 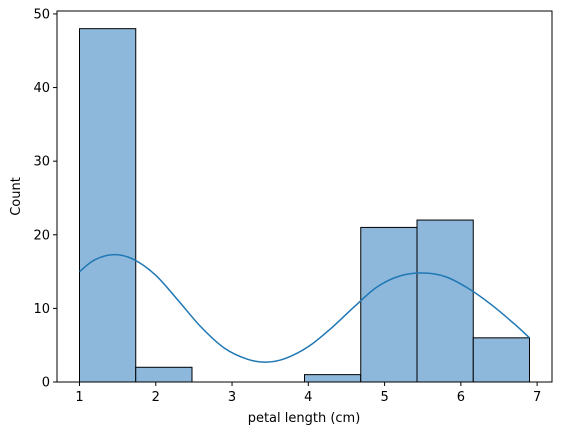 What do you see at coordinates (41, 14) in the screenshot?
I see `y-tick-label: 50` at bounding box center [41, 14].